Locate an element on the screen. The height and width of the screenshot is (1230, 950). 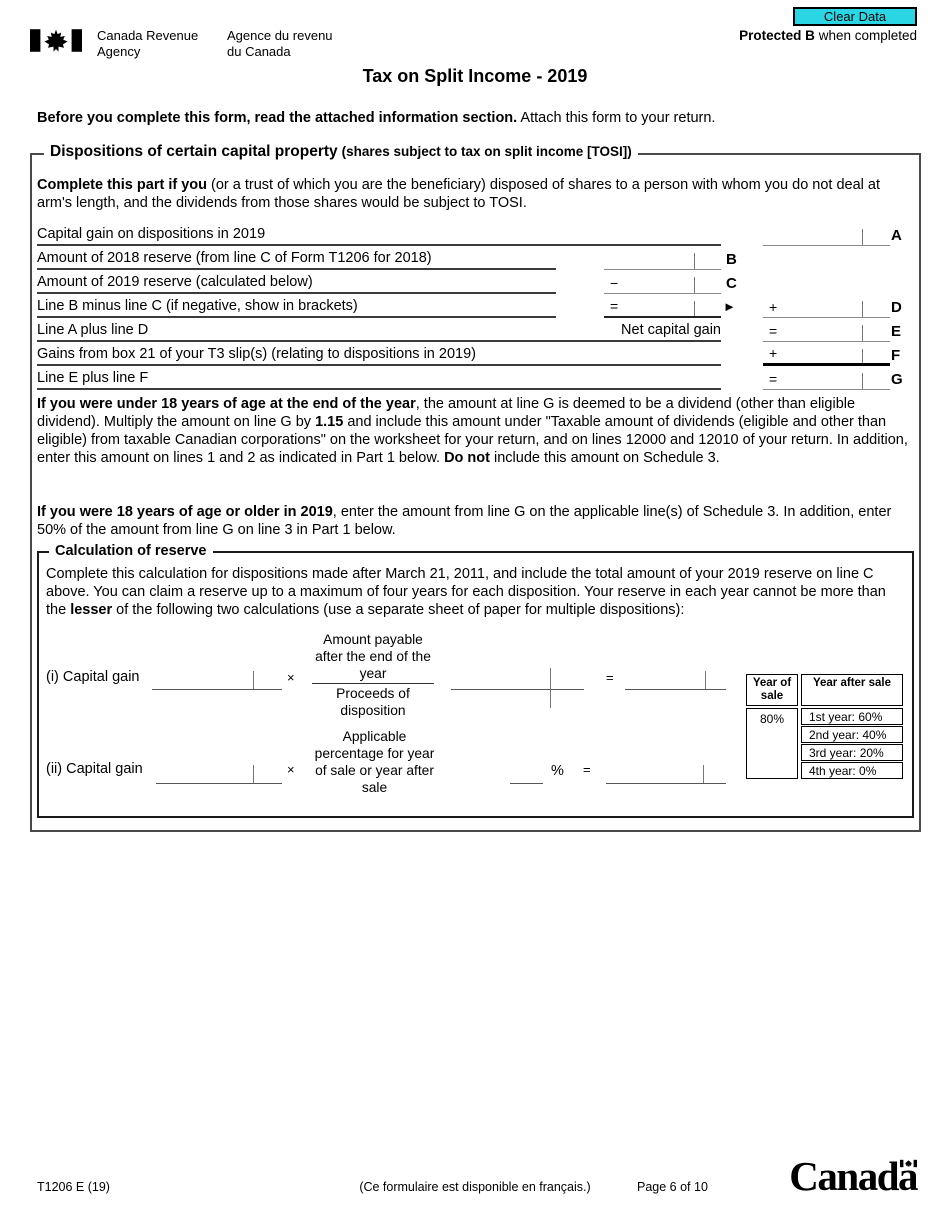
carry-forward-arrow-icon: ► is located at coordinates (729, 306).